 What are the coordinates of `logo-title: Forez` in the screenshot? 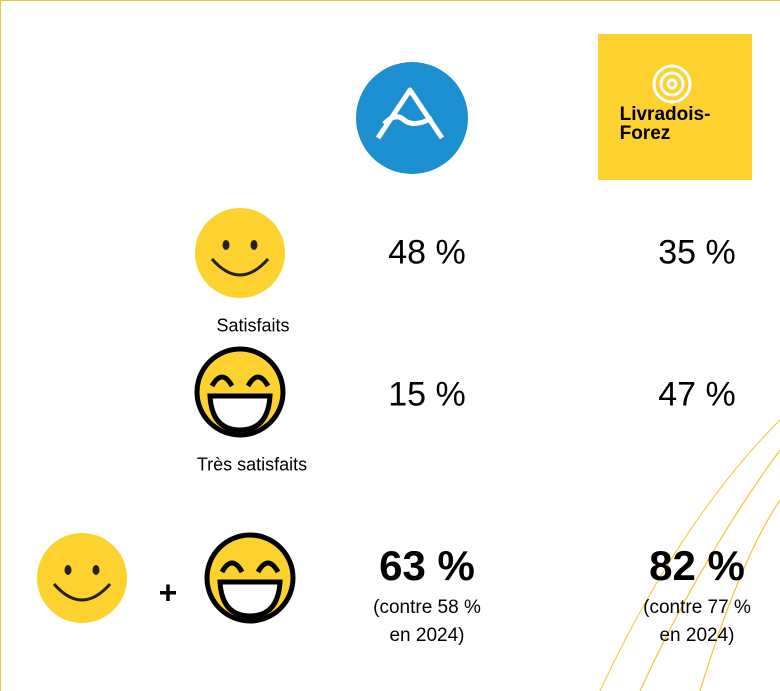 It's located at (645, 133).